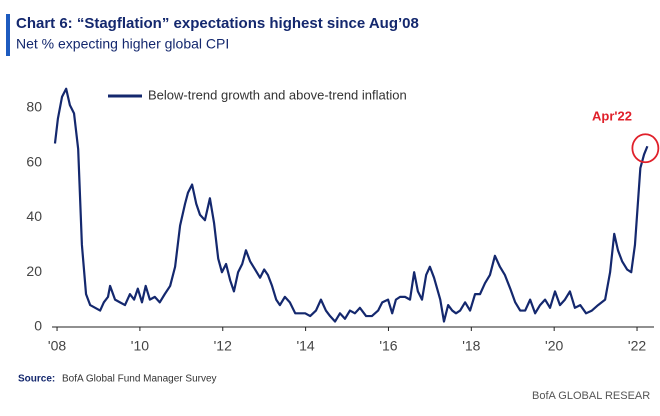 This screenshot has width=660, height=416. What do you see at coordinates (38, 326) in the screenshot?
I see `y-tick-label: 0` at bounding box center [38, 326].